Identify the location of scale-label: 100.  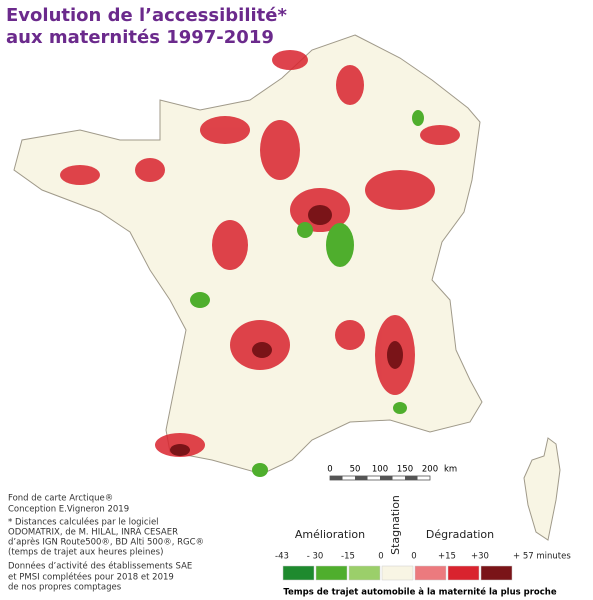
(380, 470).